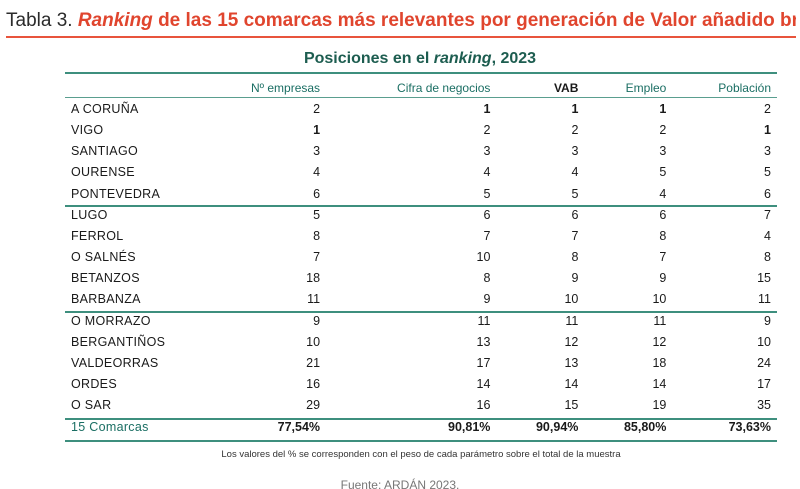  What do you see at coordinates (421, 384) in the screenshot?
I see `table-row: ORDES 16 14 14 14 17` at bounding box center [421, 384].